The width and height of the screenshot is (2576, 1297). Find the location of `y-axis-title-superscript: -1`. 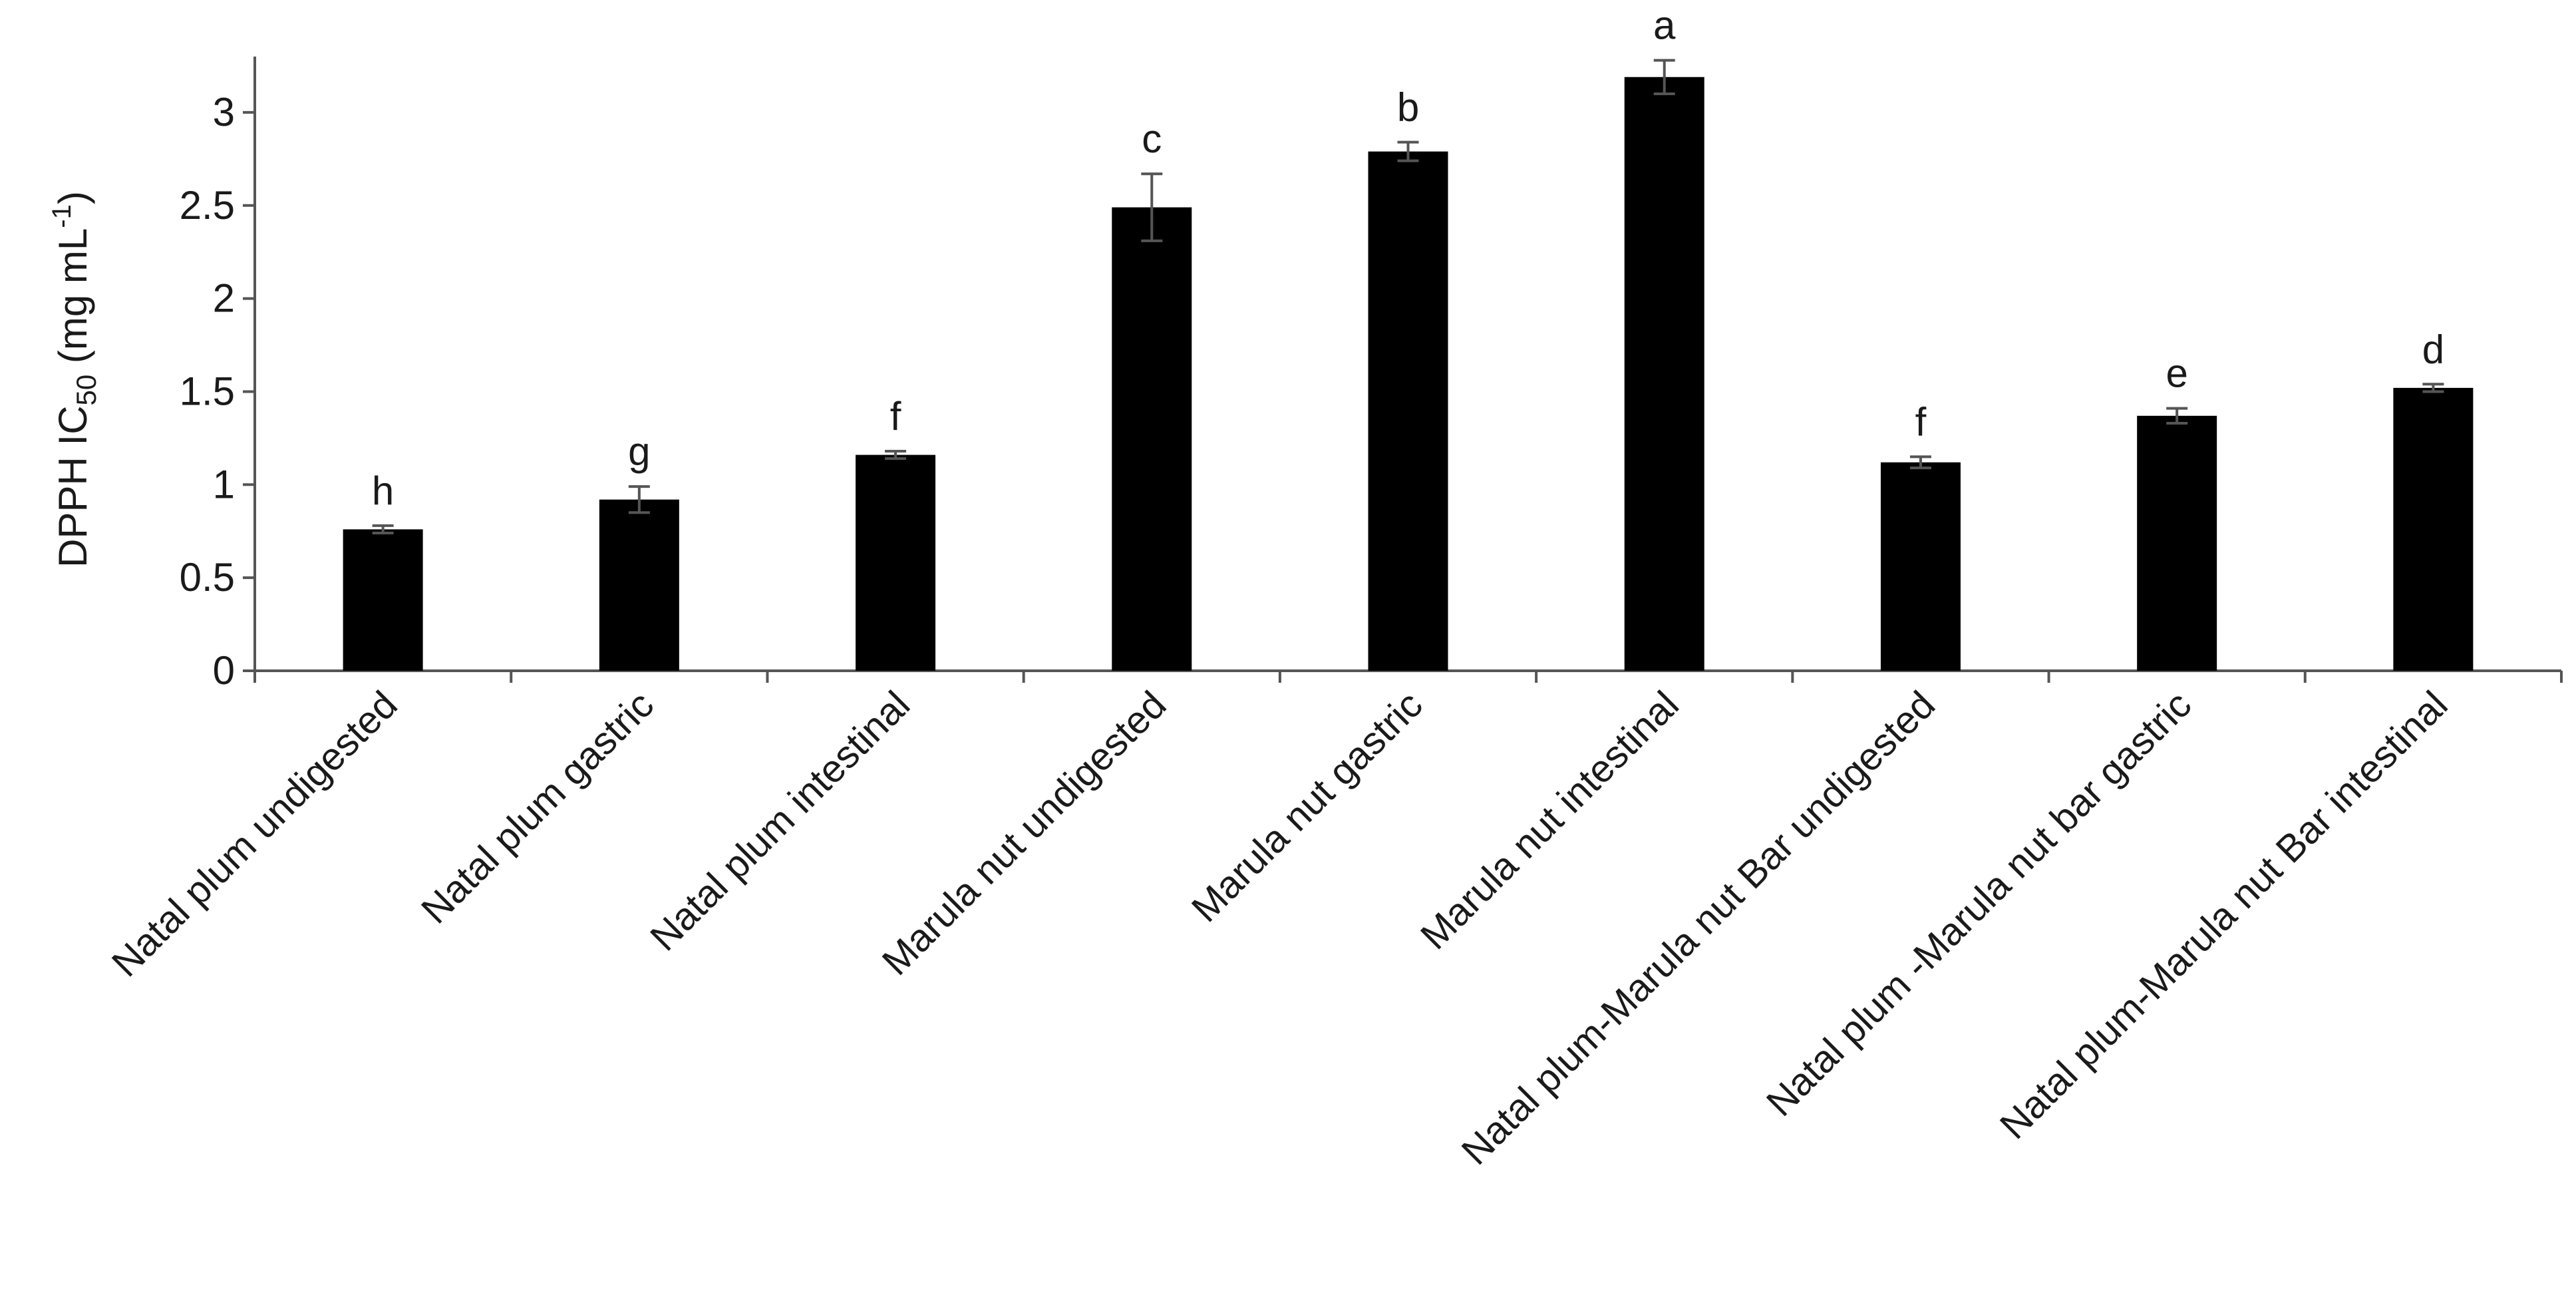

y-axis-title-superscript: -1 is located at coordinates (62, 216).